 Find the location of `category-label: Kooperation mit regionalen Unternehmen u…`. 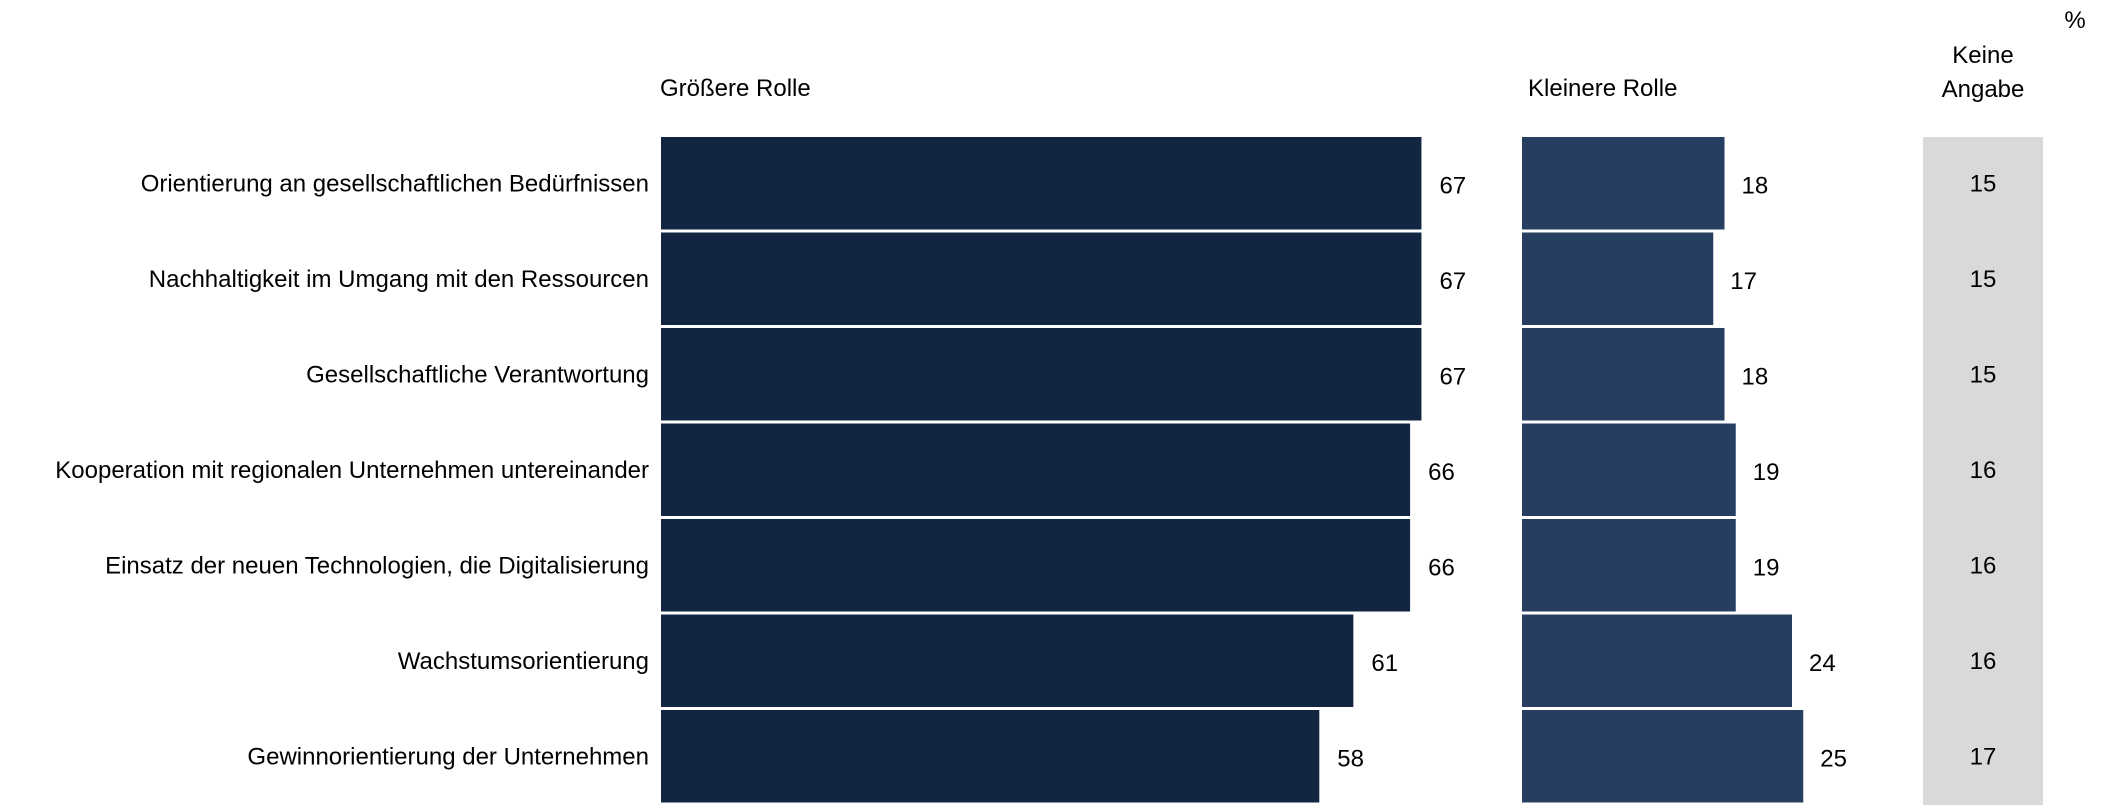

category-label: Kooperation mit regionalen Unternehmen u… is located at coordinates (352, 470).